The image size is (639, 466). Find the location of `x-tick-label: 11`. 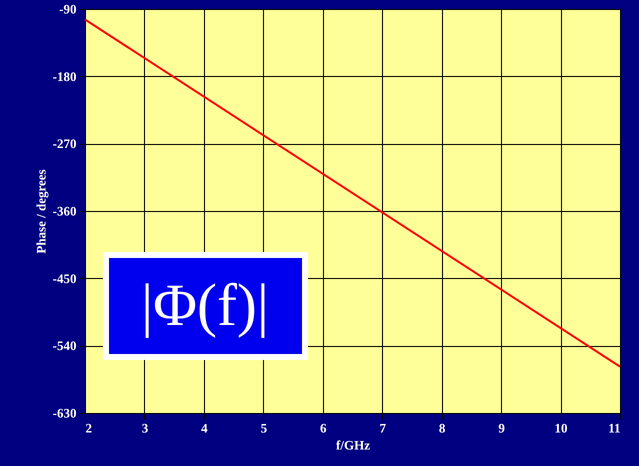

x-tick-label: 11 is located at coordinates (614, 428).